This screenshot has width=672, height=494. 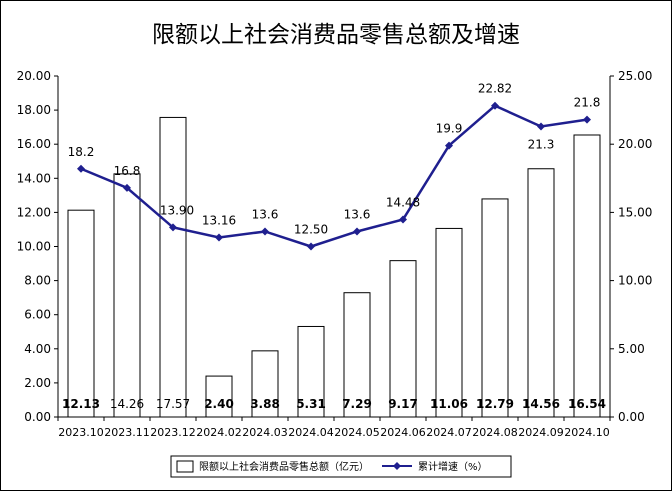 What do you see at coordinates (37, 383) in the screenshot?
I see `left-axis-tick-label: 2.00` at bounding box center [37, 383].